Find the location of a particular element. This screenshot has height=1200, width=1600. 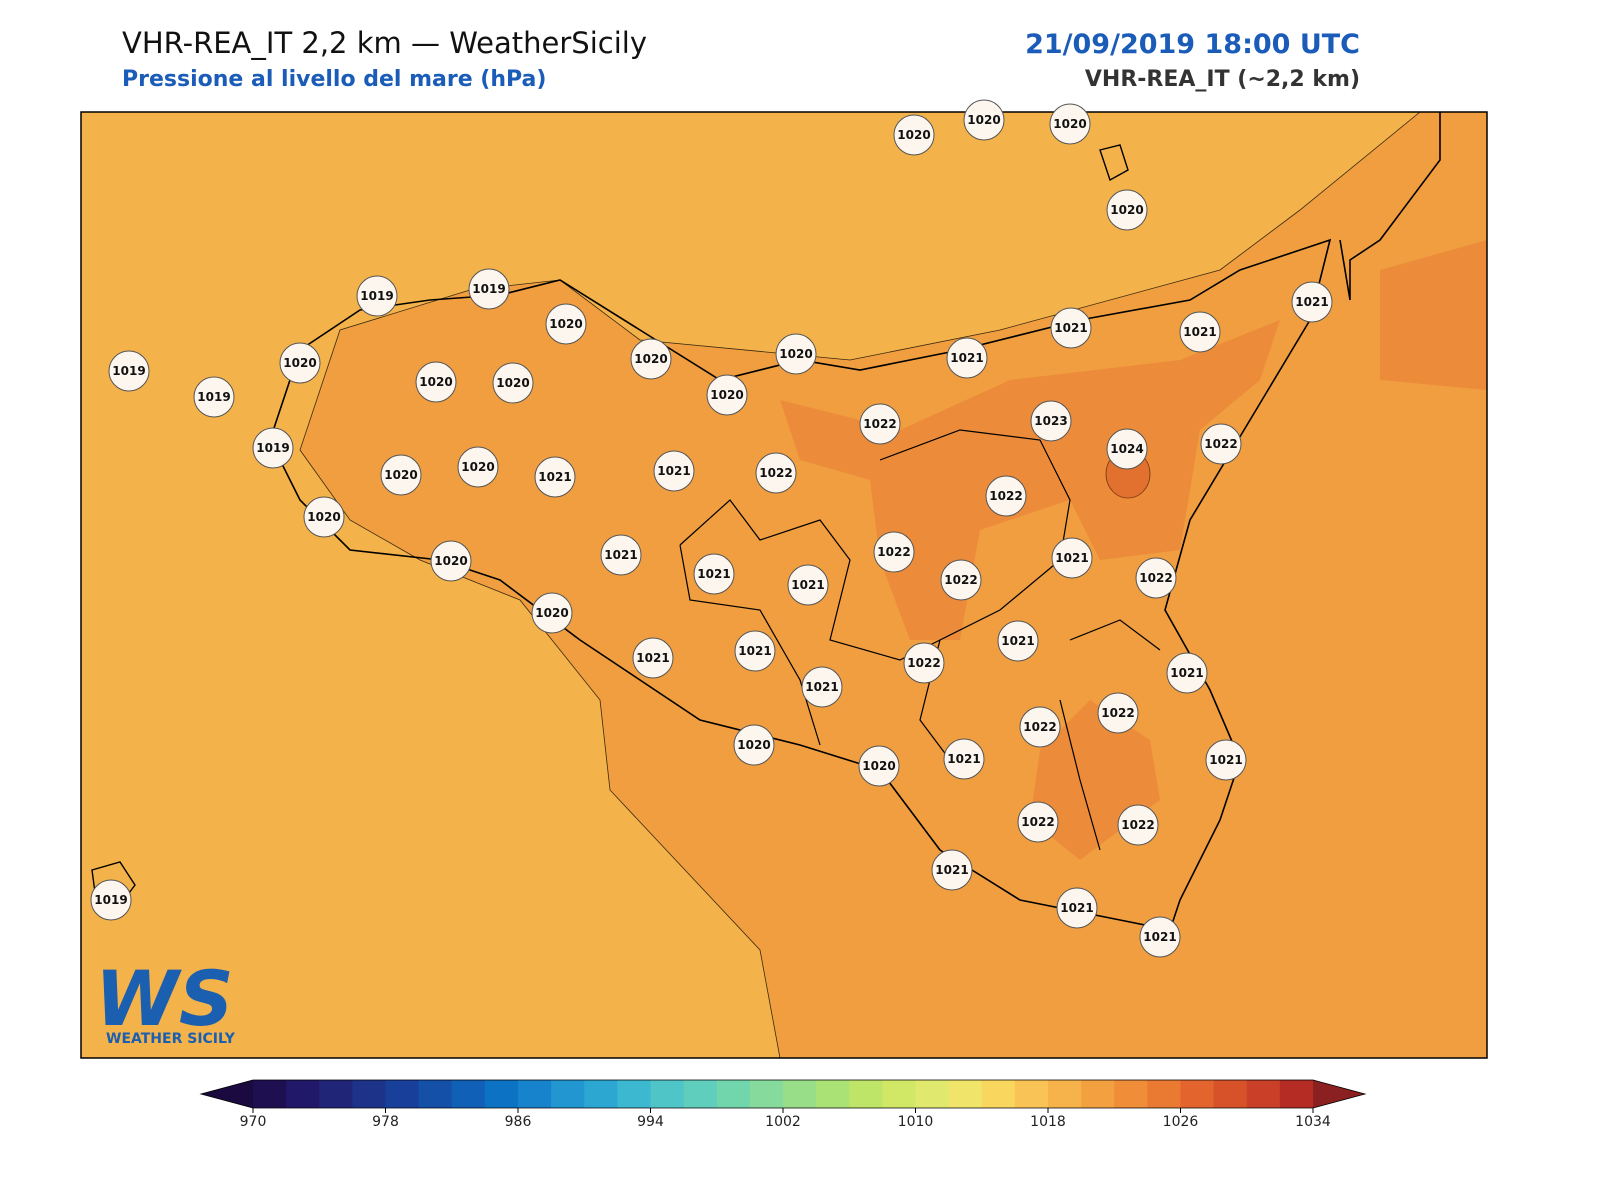

logo: WS WEATHER SICILY is located at coordinates (165, 1000).